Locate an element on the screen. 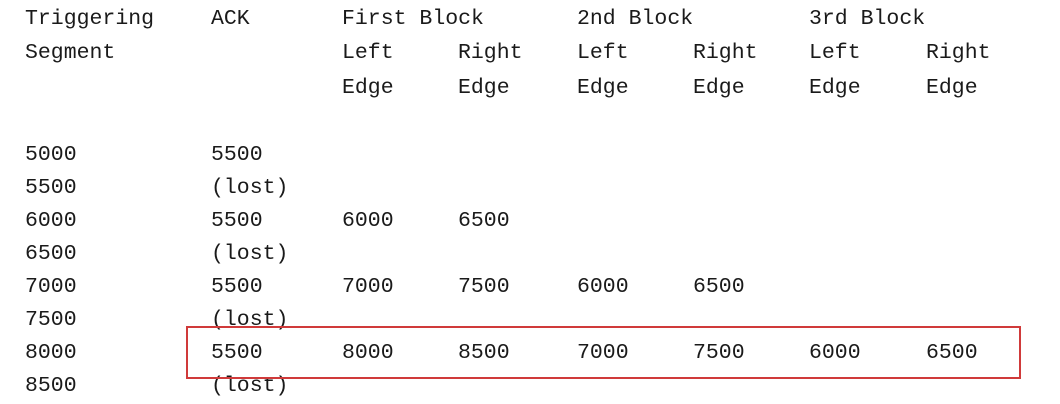  cell-second-left-edge: 7000 is located at coordinates (603, 353).